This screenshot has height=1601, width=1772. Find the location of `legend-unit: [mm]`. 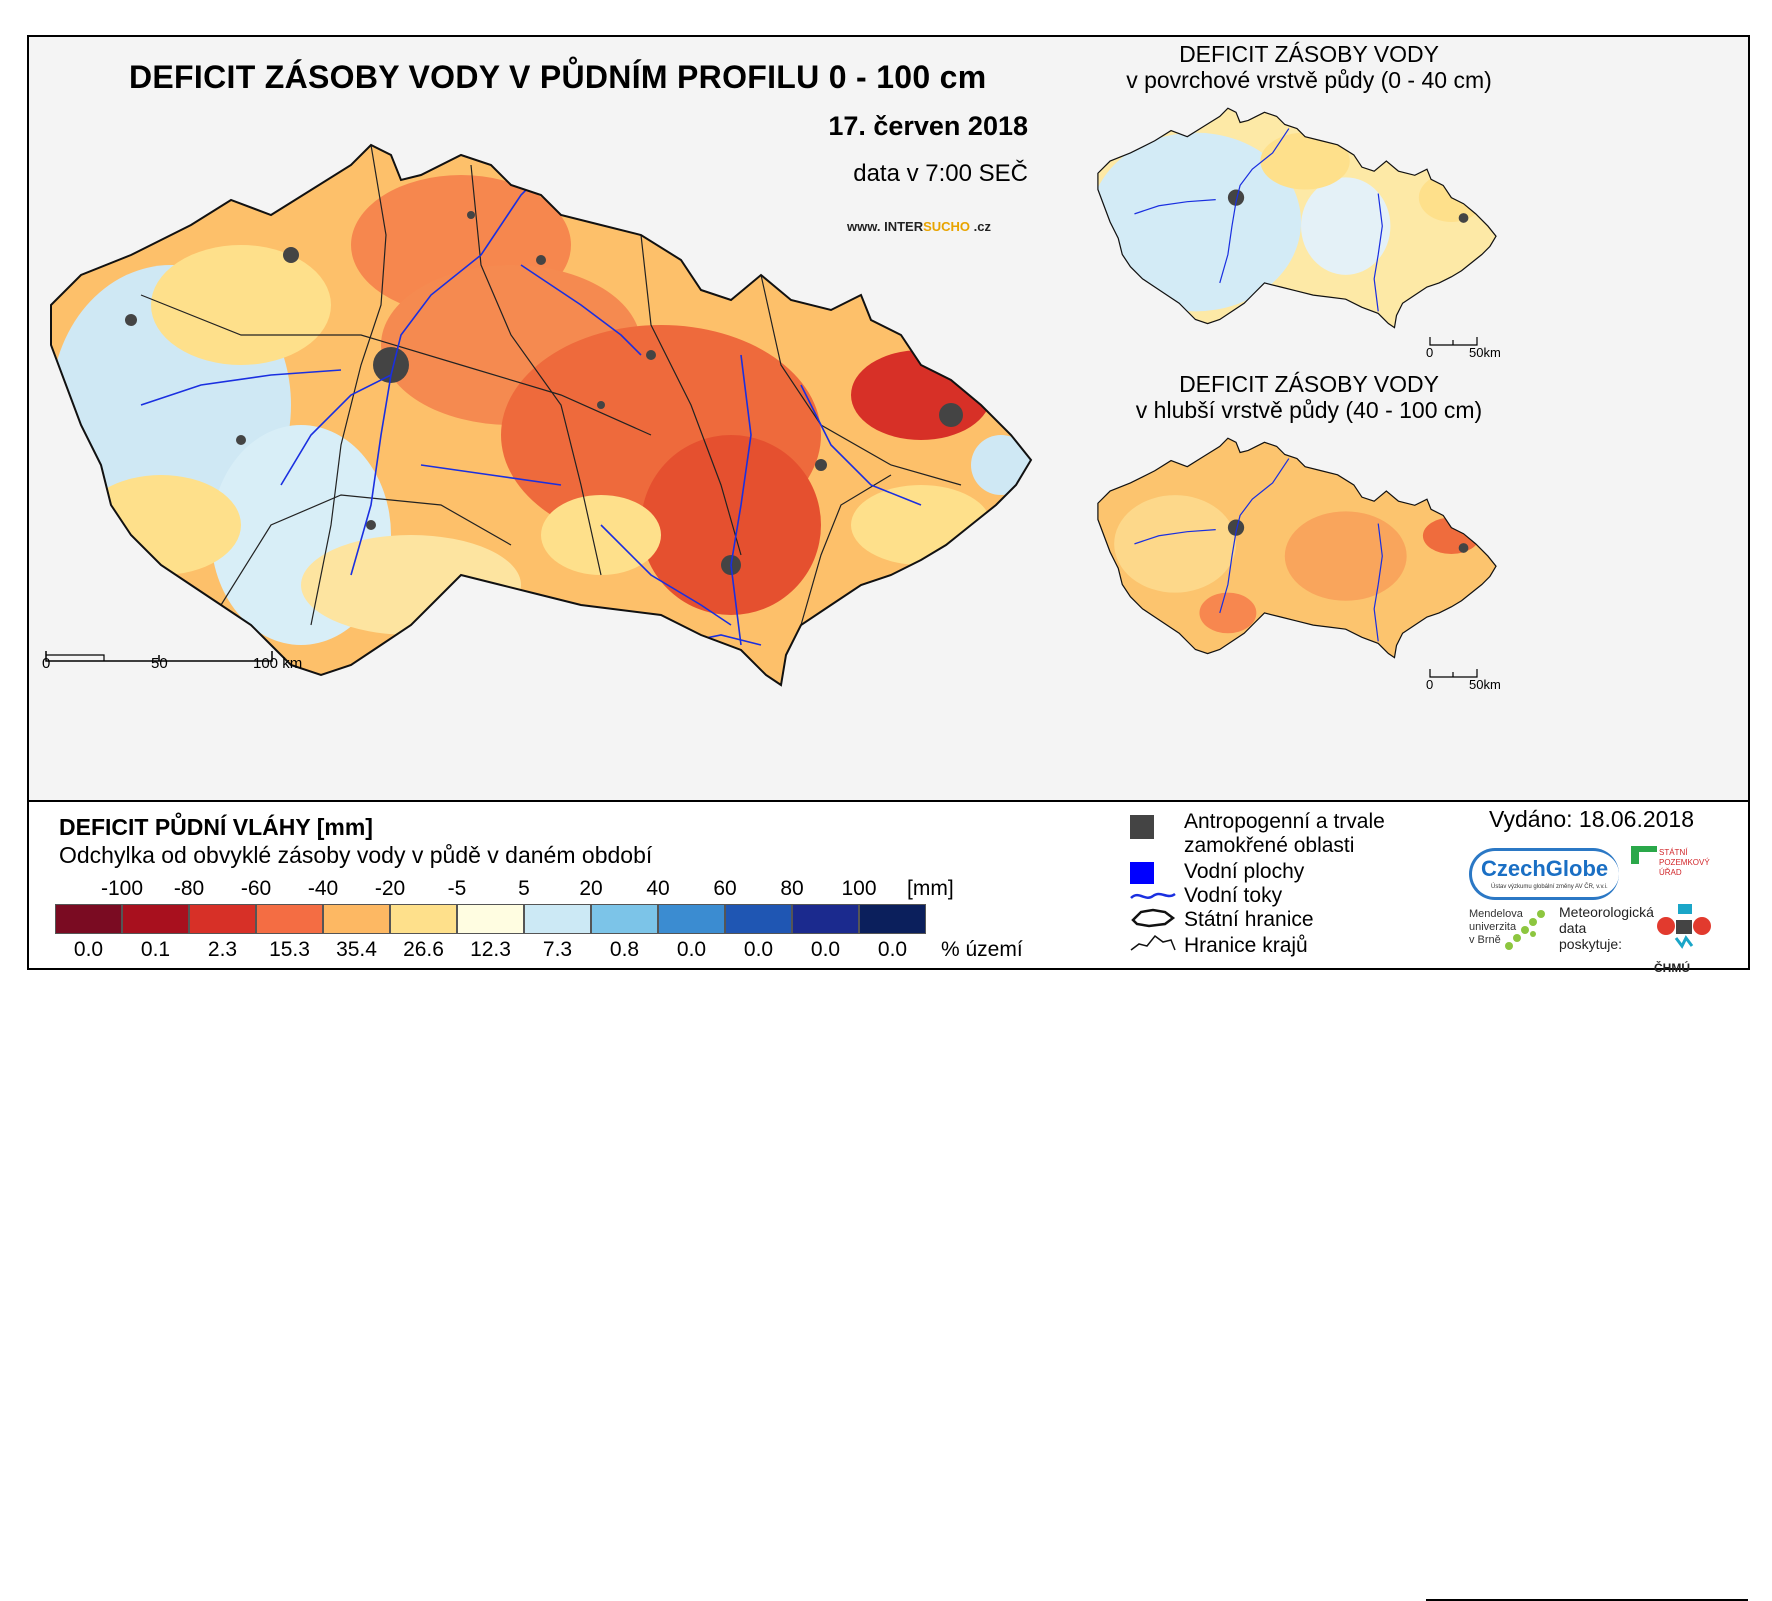

legend-unit: [mm] is located at coordinates (930, 888).